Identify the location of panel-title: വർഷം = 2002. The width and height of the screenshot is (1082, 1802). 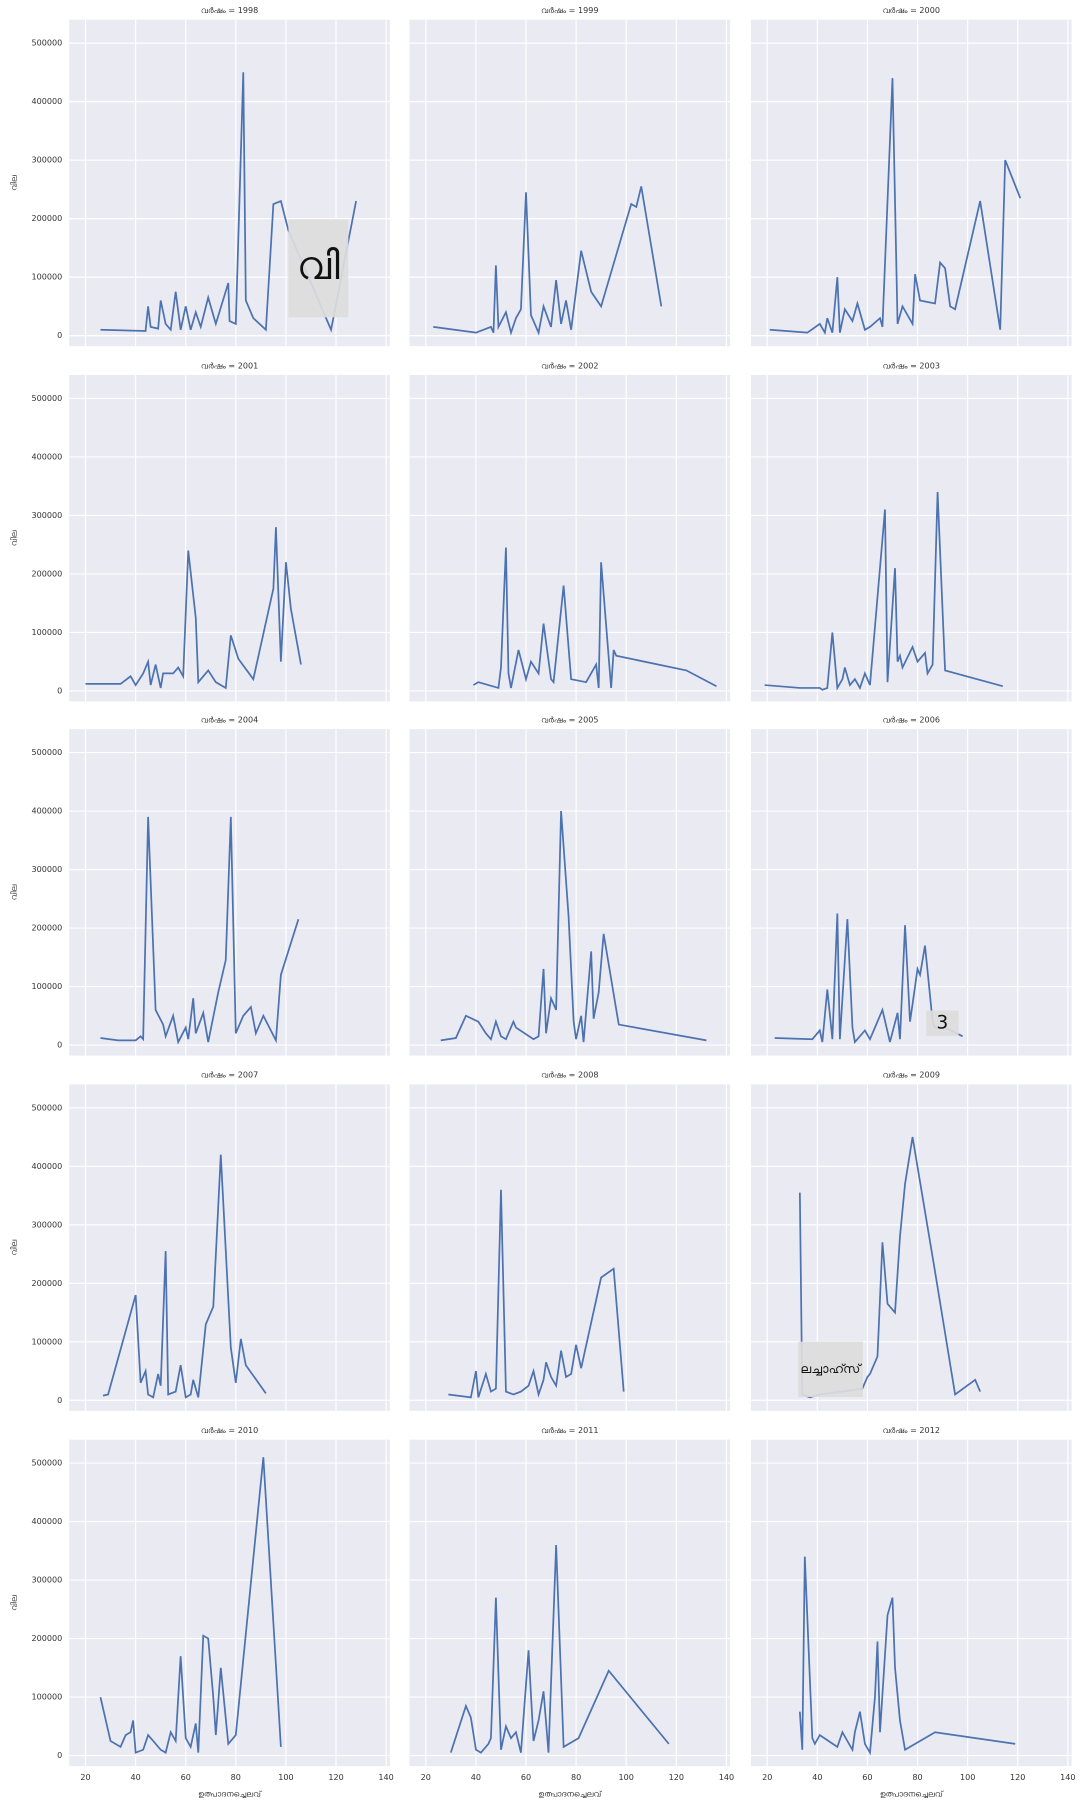
(569, 365).